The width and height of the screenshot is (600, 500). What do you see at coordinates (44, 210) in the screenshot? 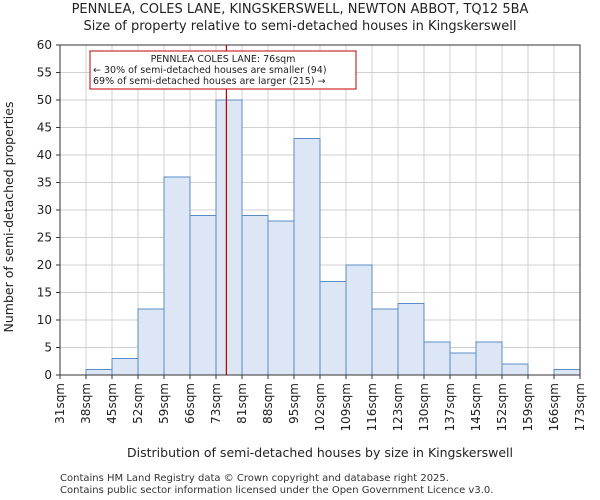
I see `y-tick-label: 30` at bounding box center [44, 210].